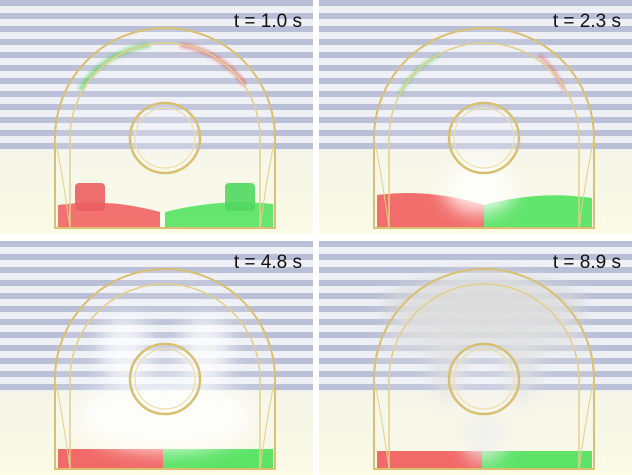 The image size is (632, 475). I want to click on time-label: t = 2.3 s, so click(587, 21).